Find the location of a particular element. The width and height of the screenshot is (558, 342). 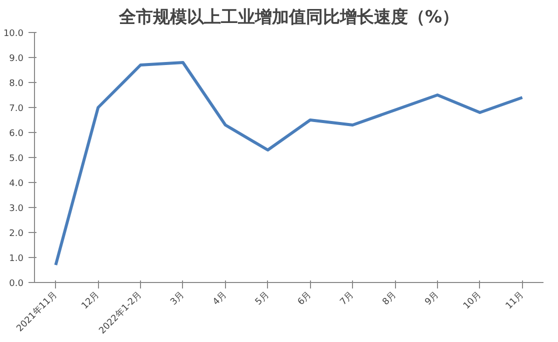

x-tick-label: 9月 is located at coordinates (432, 299).